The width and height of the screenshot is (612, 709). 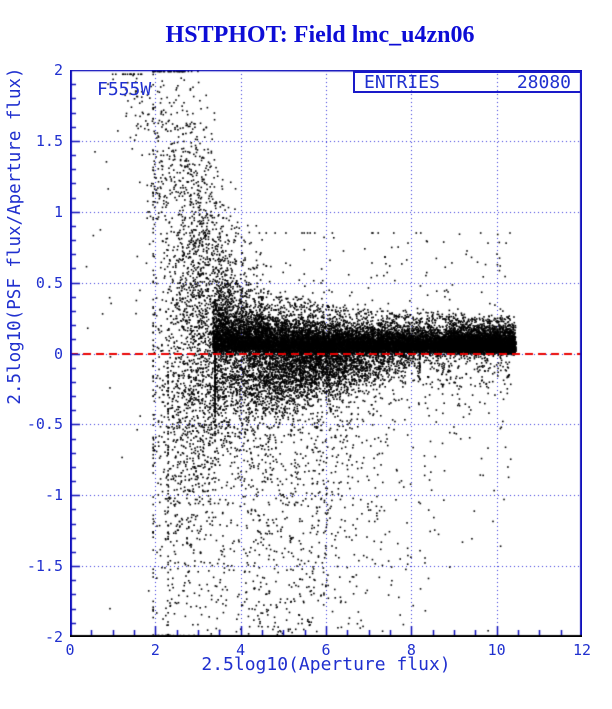 I want to click on y-tick-label: 0, so click(x=58, y=353).